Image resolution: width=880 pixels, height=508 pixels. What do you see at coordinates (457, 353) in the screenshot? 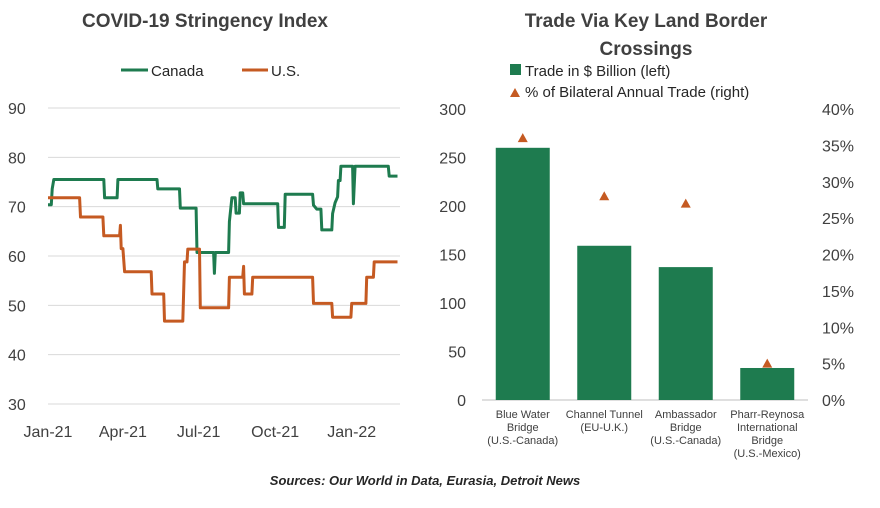
I see `left-y-tick-label: 50` at bounding box center [457, 353].